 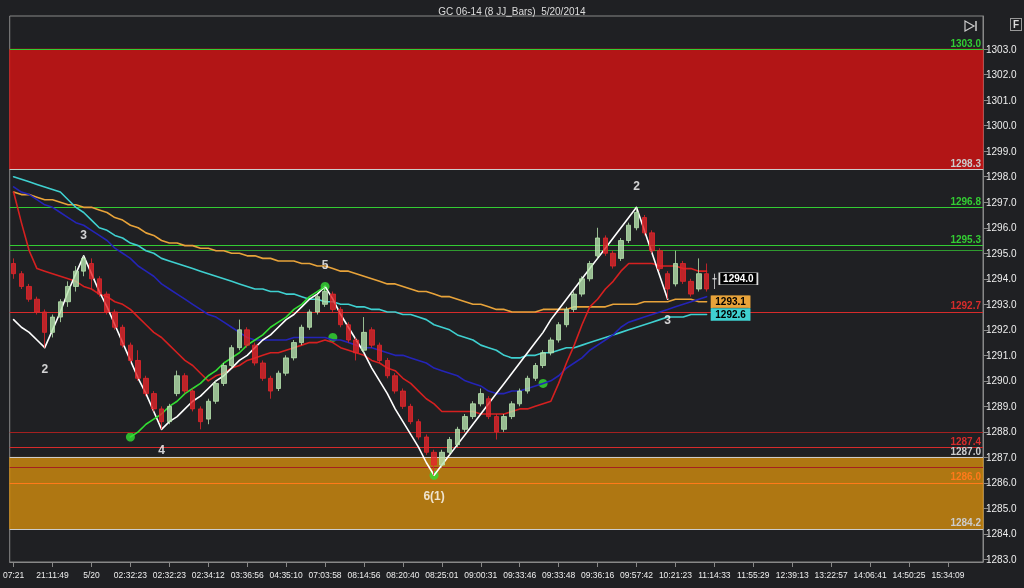 What do you see at coordinates (738, 279) in the screenshot?
I see `text: 1294.0` at bounding box center [738, 279].